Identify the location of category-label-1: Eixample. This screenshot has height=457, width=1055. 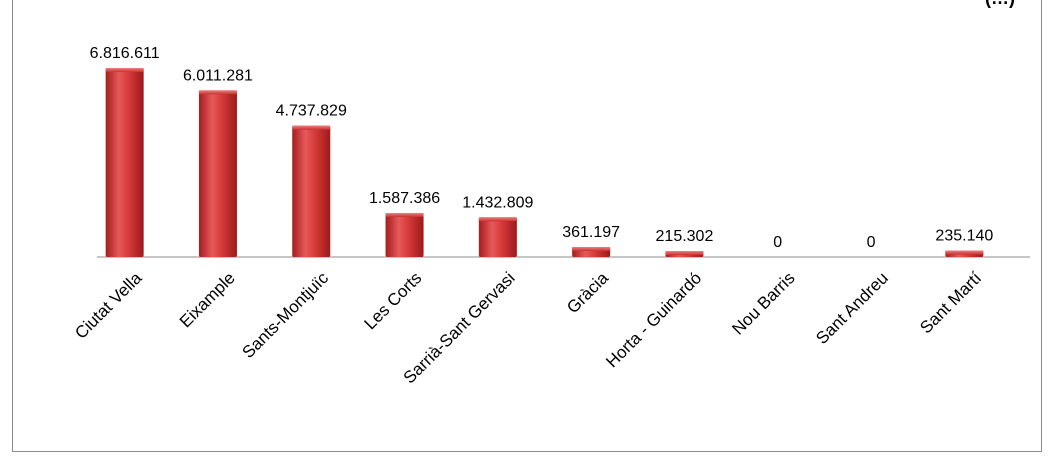
(207, 299).